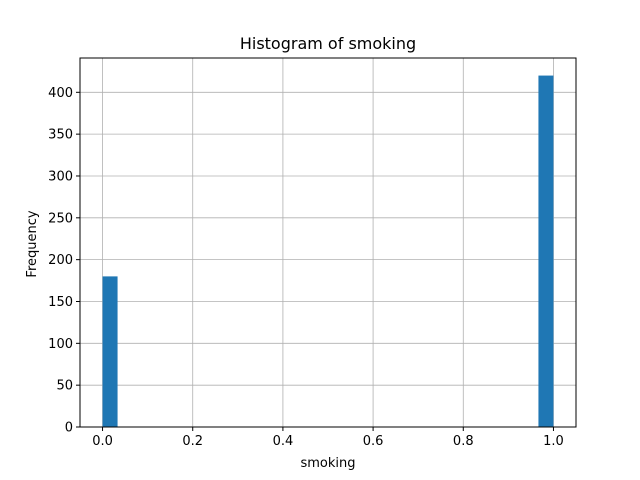  What do you see at coordinates (60, 176) in the screenshot?
I see `y-tick-label: 300` at bounding box center [60, 176].